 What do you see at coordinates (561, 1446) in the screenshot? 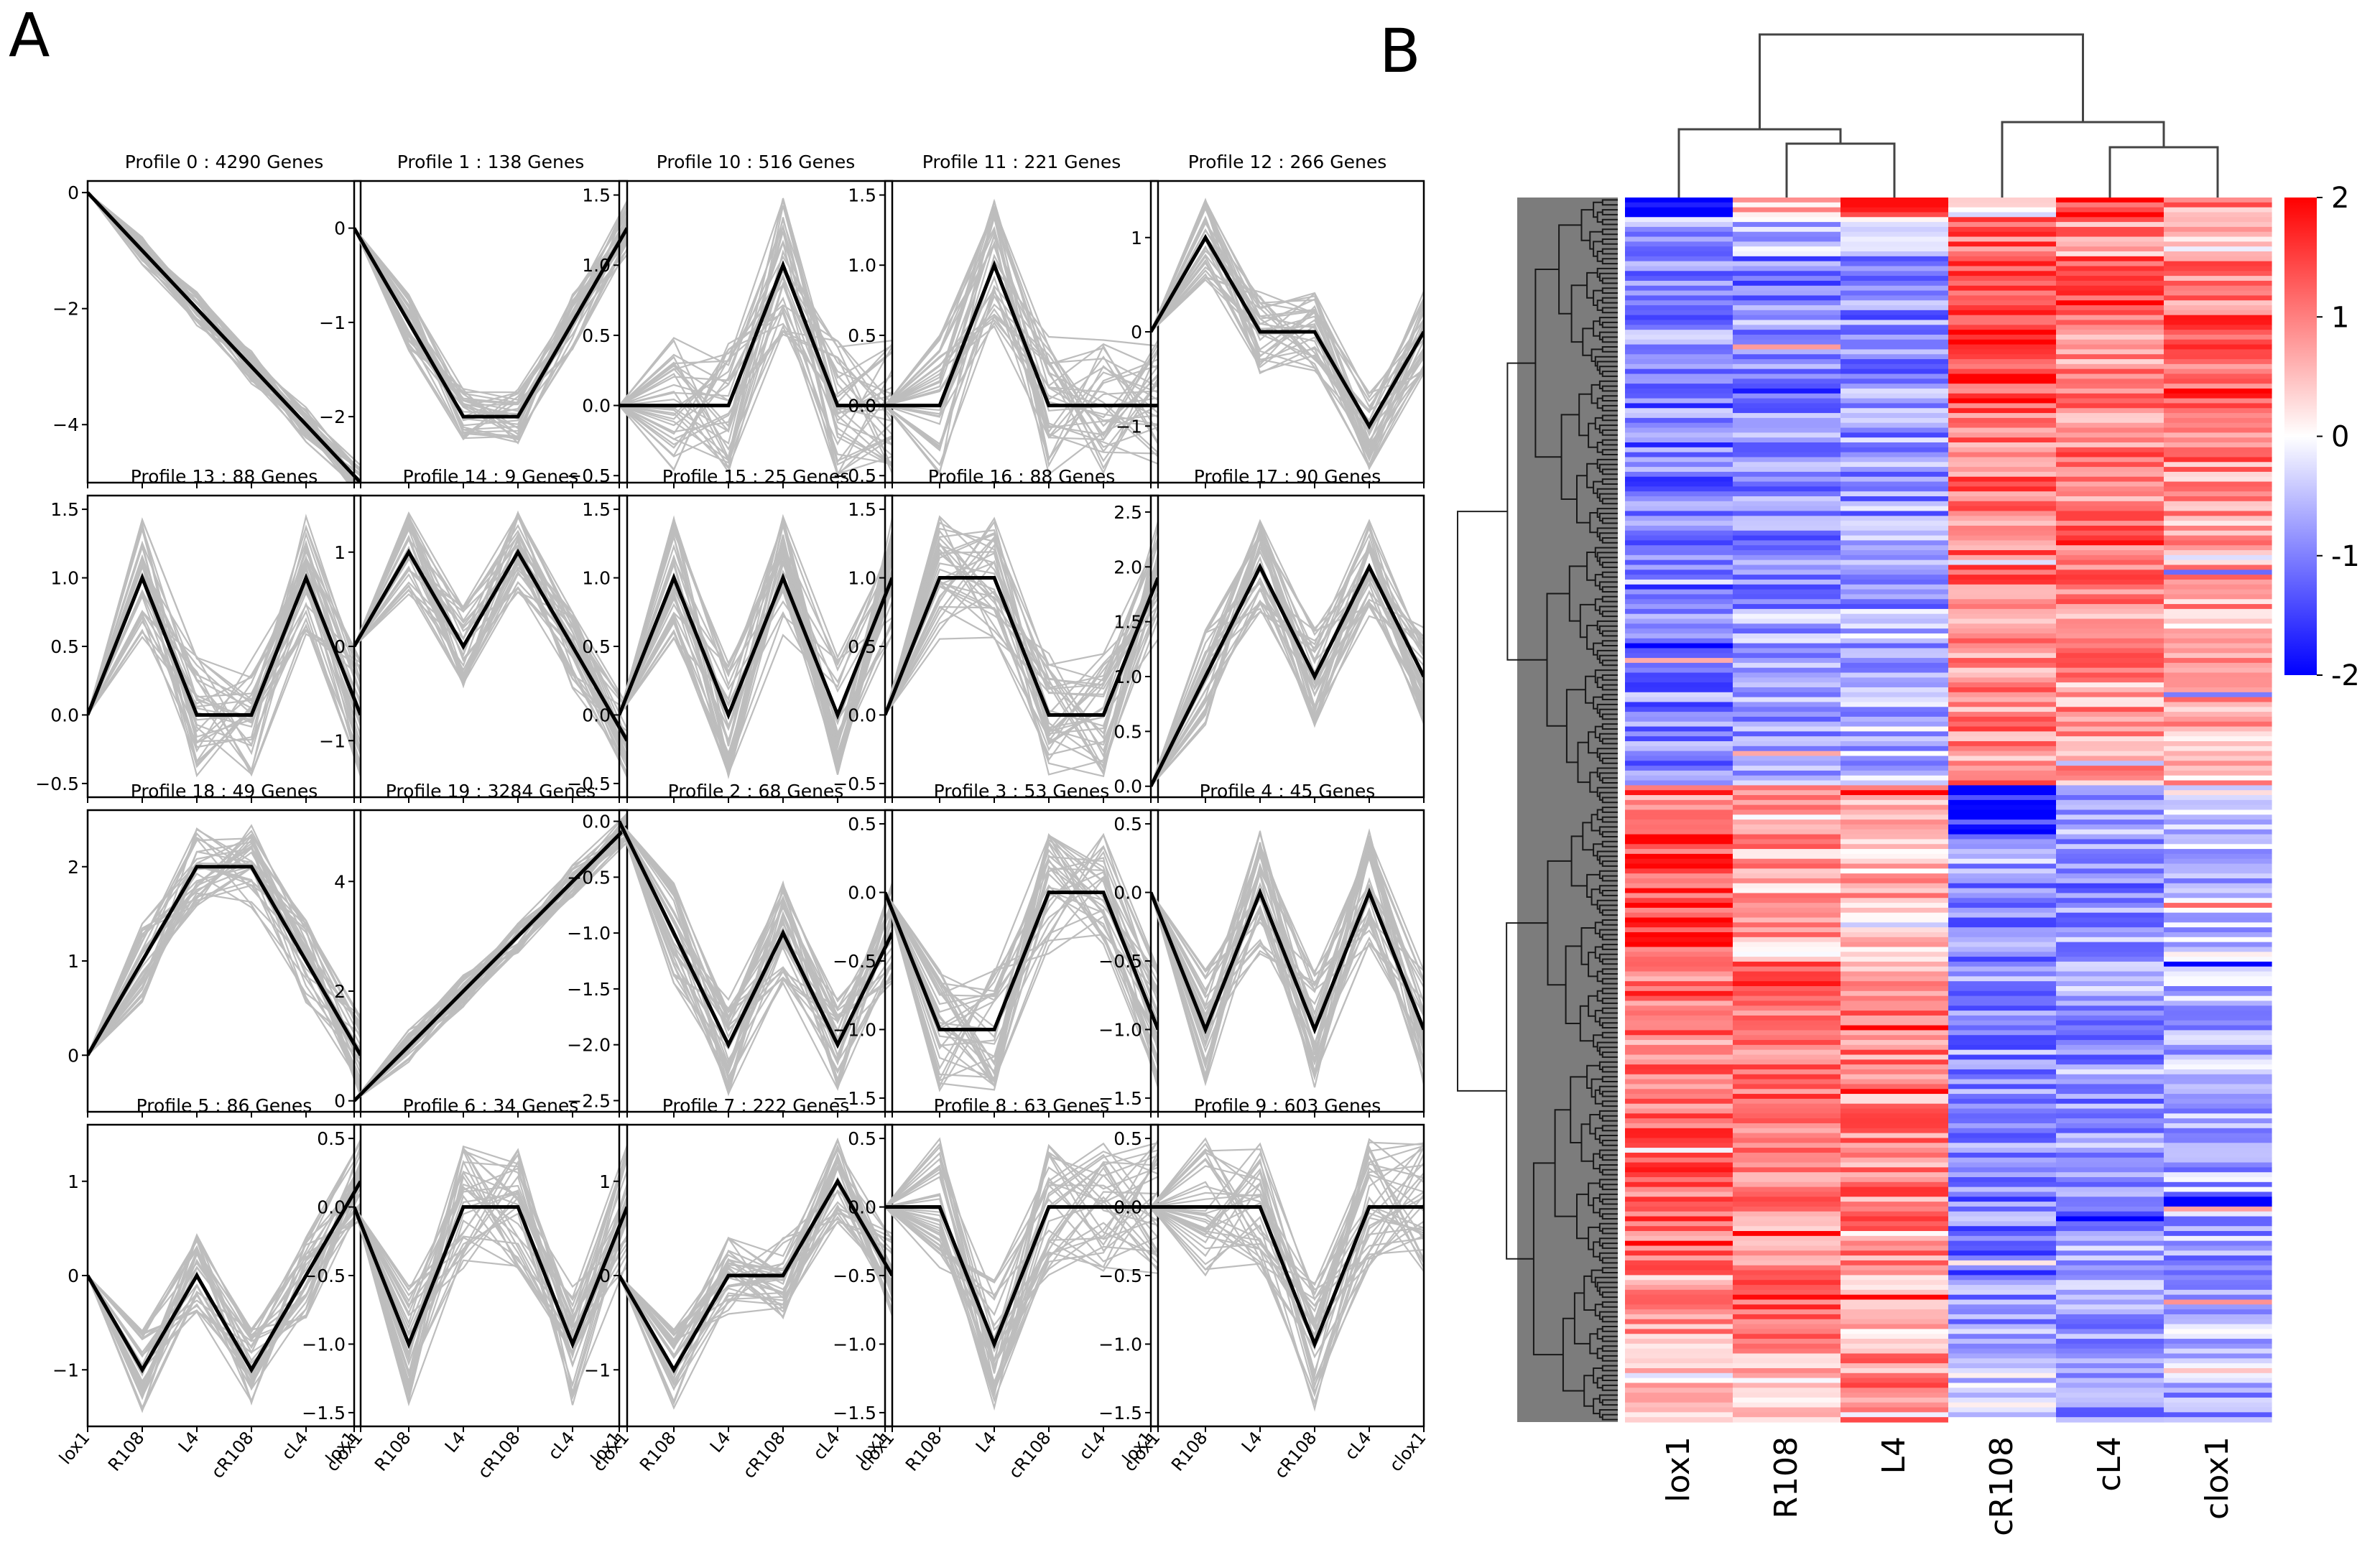
I see `x-tick-label: cL4` at bounding box center [561, 1446].